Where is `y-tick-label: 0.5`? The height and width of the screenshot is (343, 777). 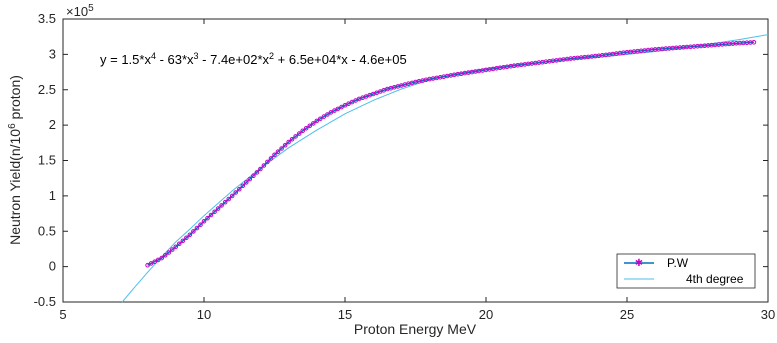
y-tick-label: 0.5 is located at coordinates (47, 230).